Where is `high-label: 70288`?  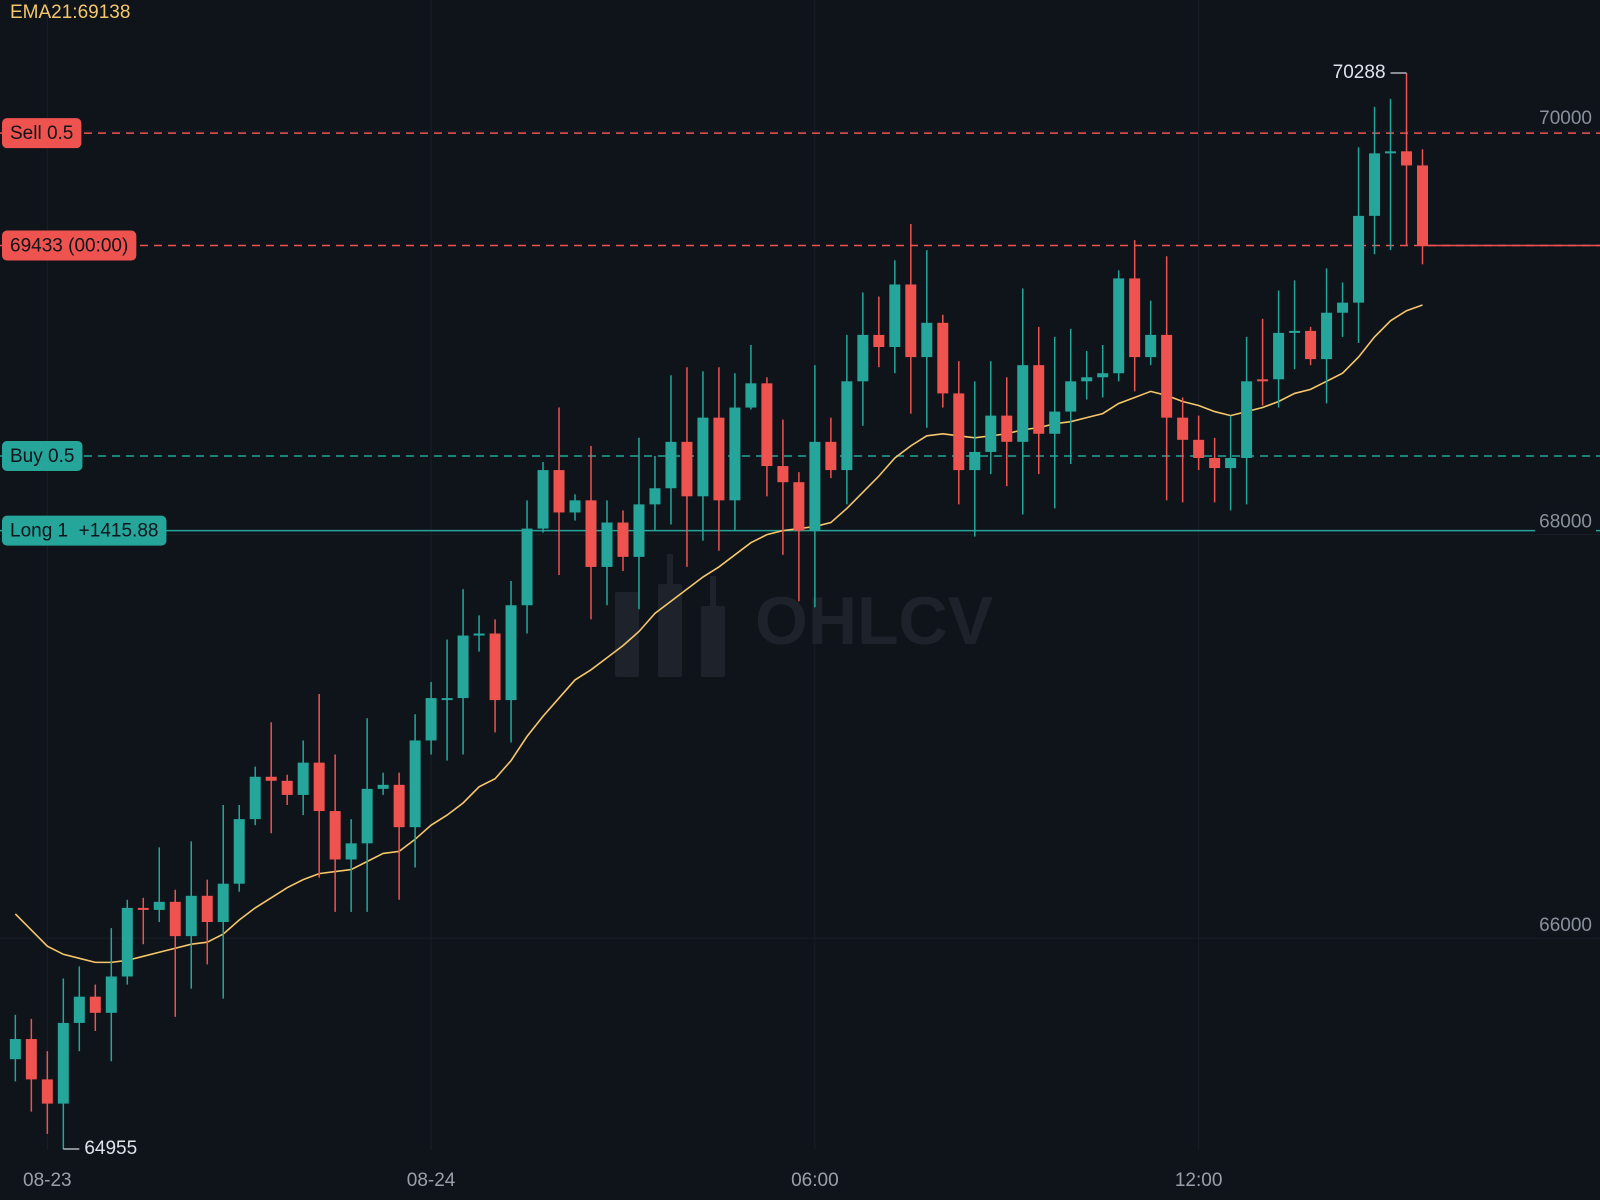 high-label: 70288 is located at coordinates (1359, 72).